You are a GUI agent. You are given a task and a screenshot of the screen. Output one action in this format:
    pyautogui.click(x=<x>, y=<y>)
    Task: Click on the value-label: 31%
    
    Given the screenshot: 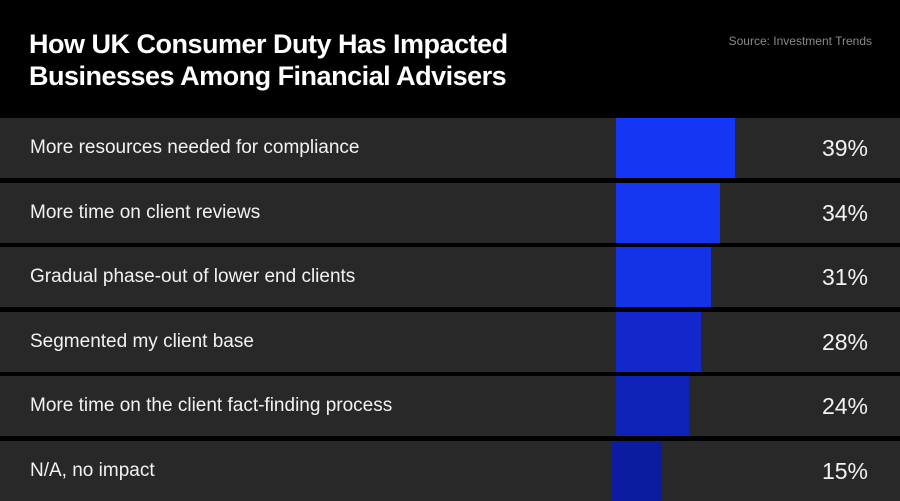 What is the action you would take?
    pyautogui.click(x=844, y=277)
    